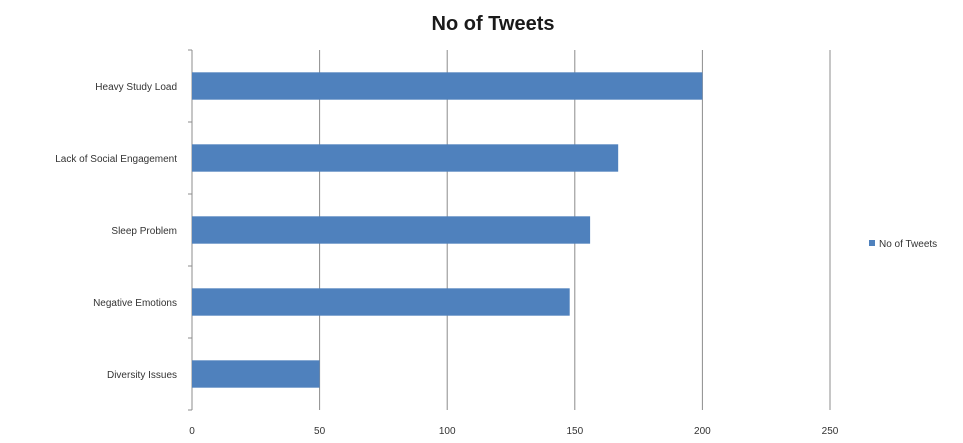 This screenshot has width=963, height=443. Describe the element at coordinates (872, 243) in the screenshot. I see `legend-swatch` at that location.